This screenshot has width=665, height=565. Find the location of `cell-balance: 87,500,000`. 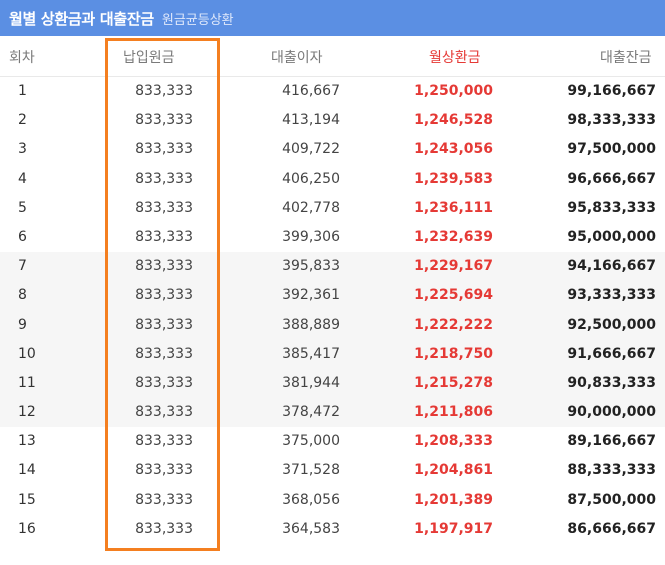

cell-balance: 87,500,000 is located at coordinates (611, 499).